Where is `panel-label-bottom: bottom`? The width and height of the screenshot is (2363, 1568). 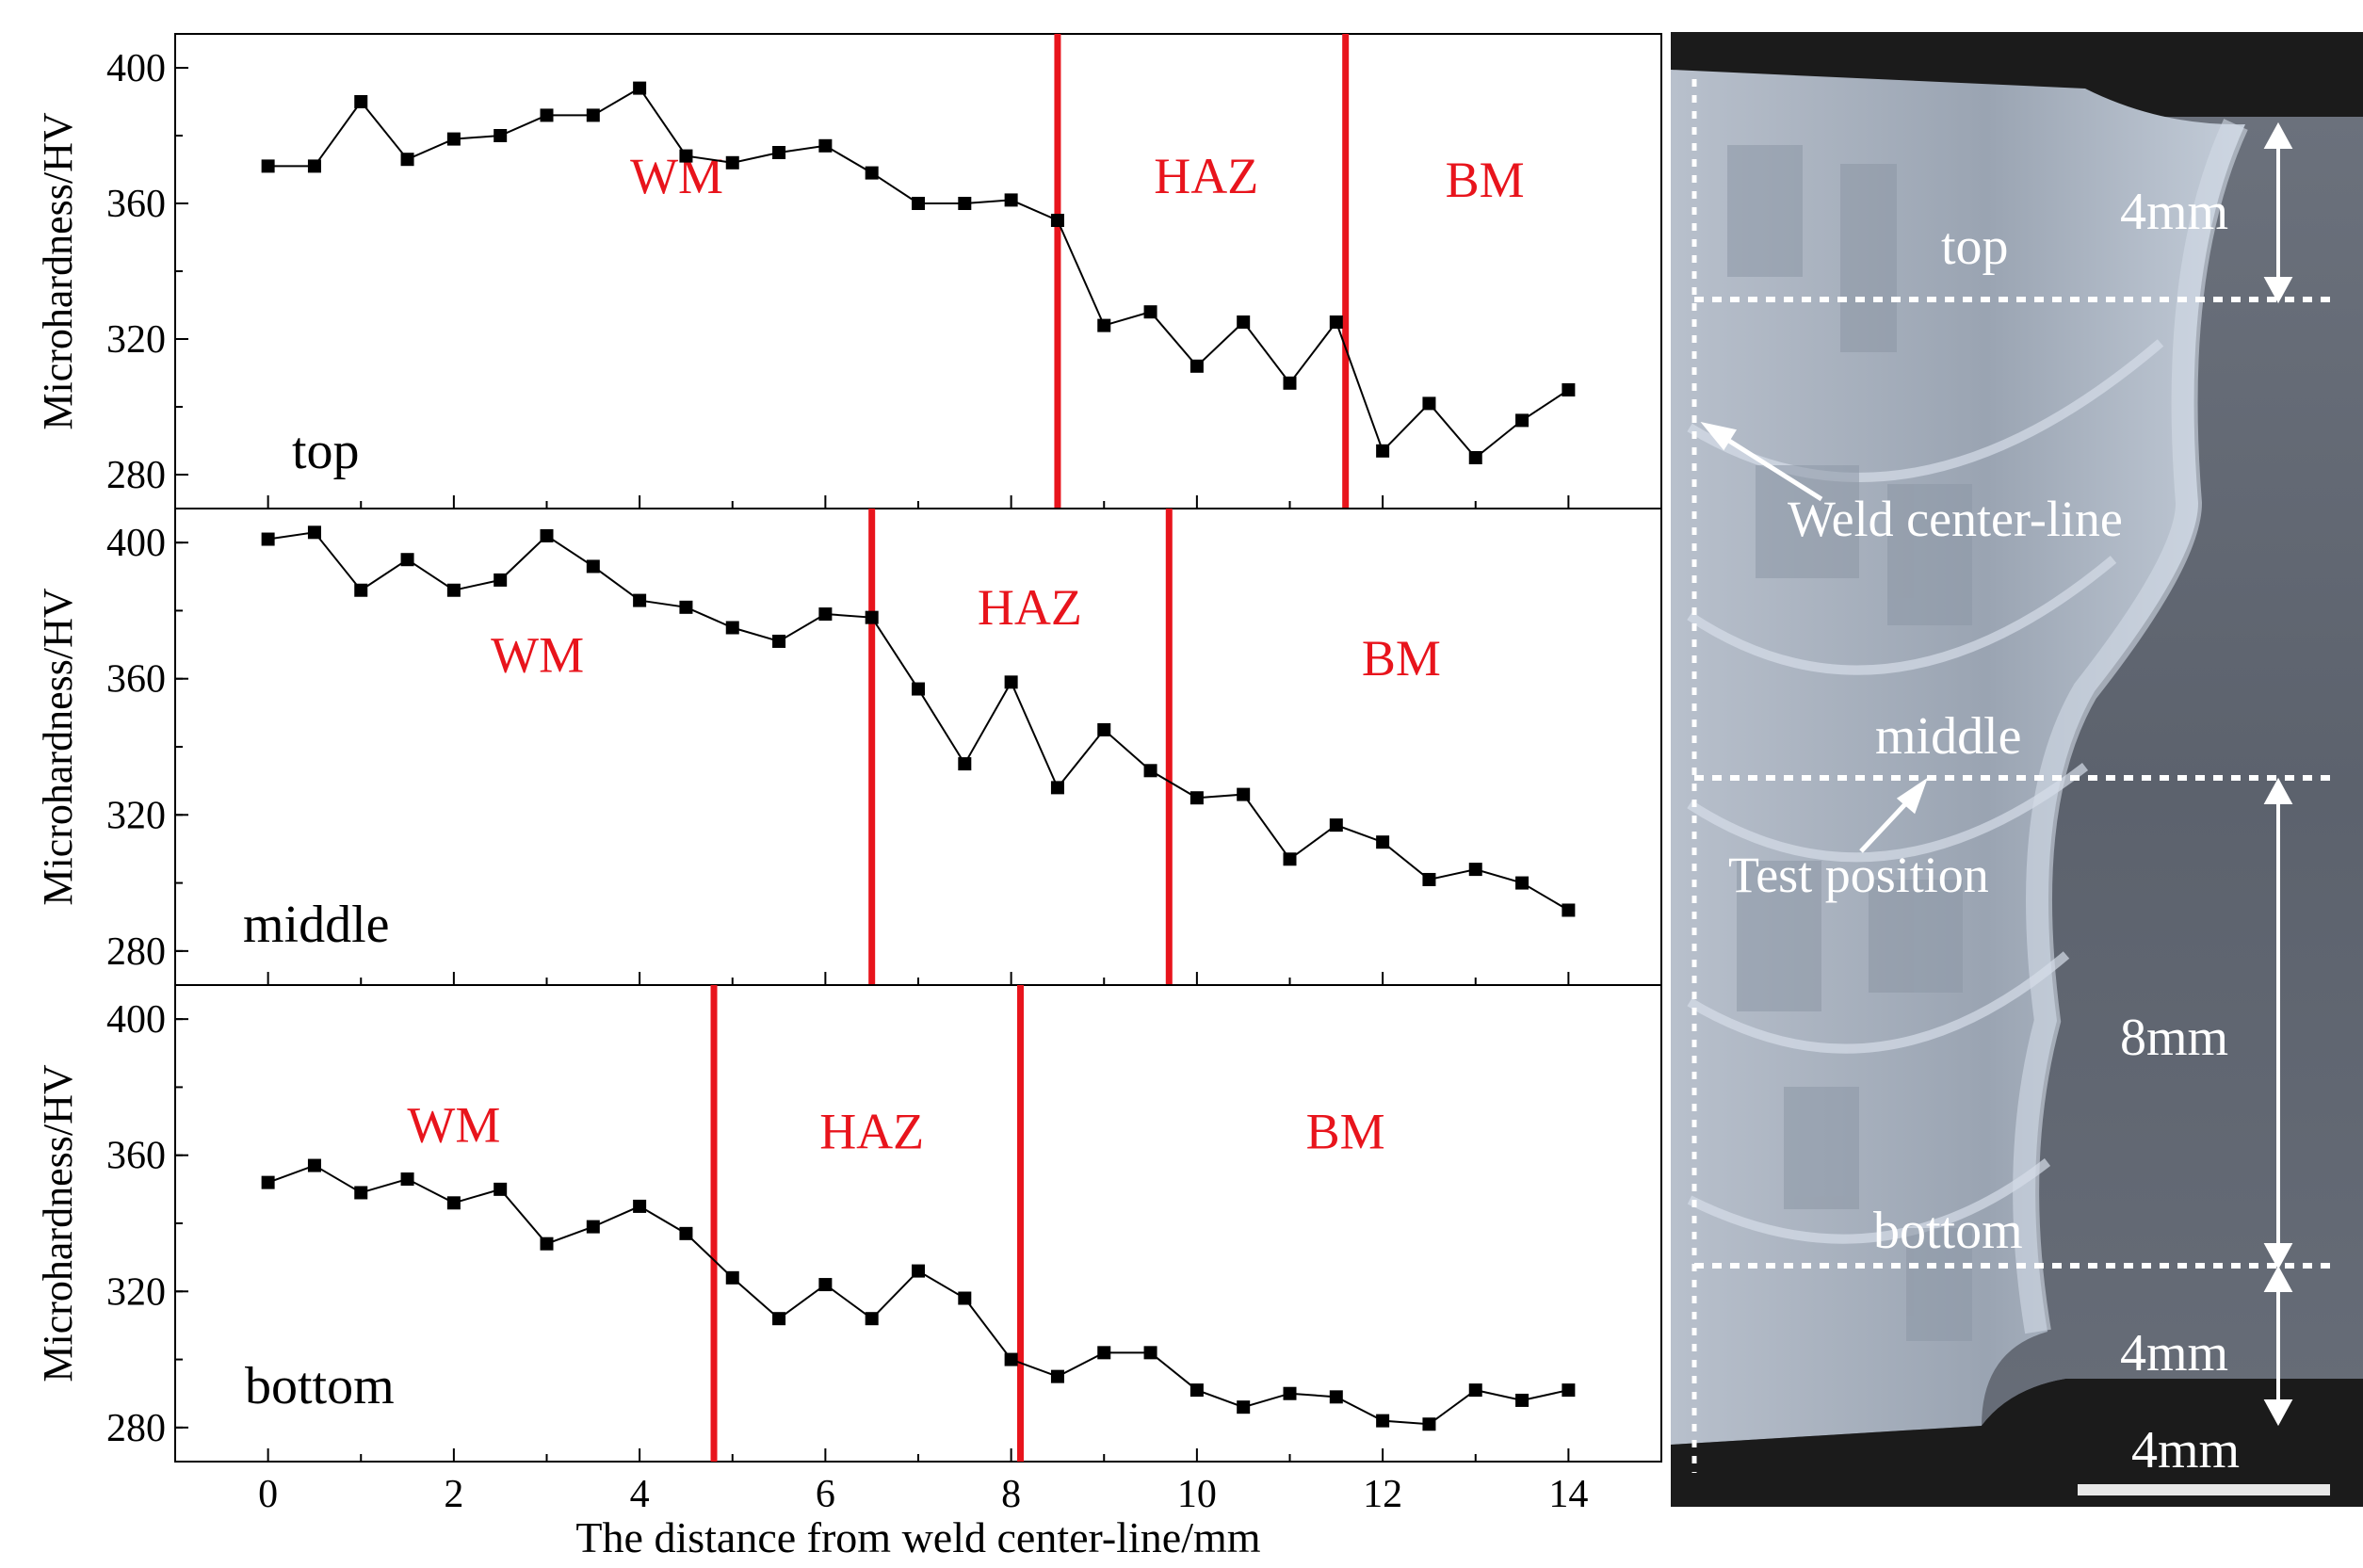
panel-label-bottom: bottom is located at coordinates (320, 1386).